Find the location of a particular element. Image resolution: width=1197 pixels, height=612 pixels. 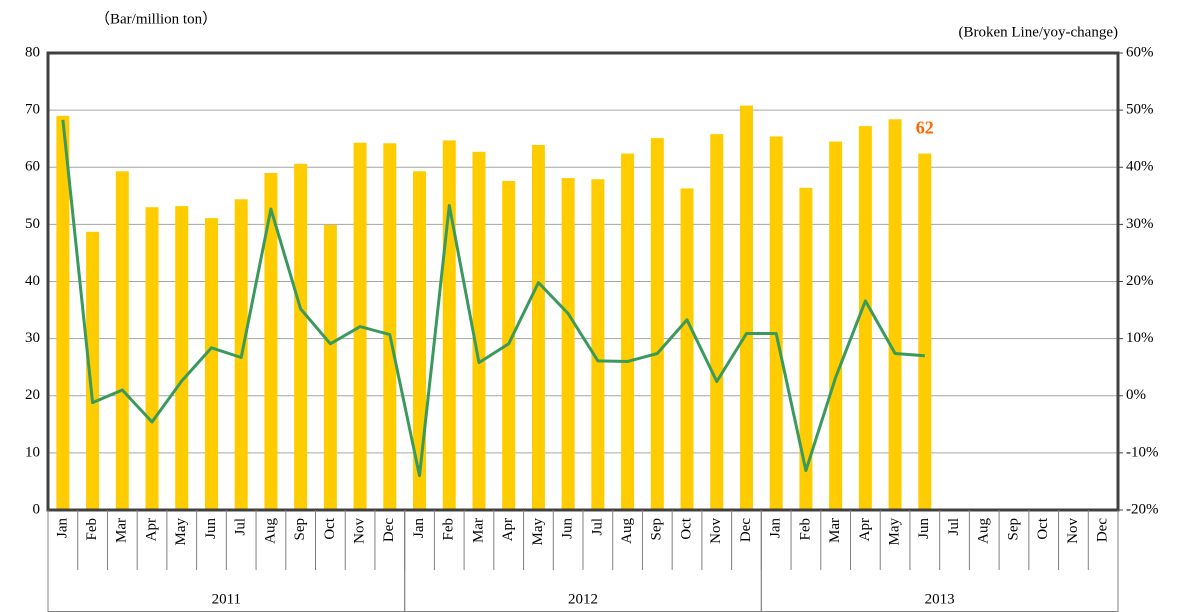

y-tick-label: 30 is located at coordinates (32, 338).